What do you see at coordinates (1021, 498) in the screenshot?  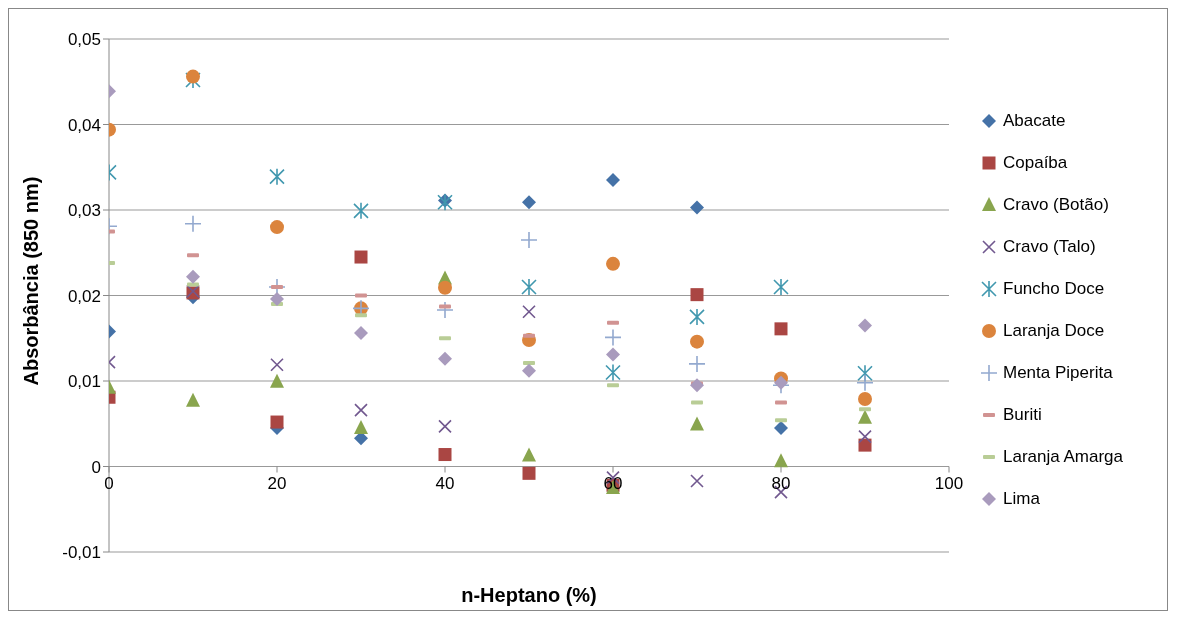 I see `legend-label: Lima` at bounding box center [1021, 498].